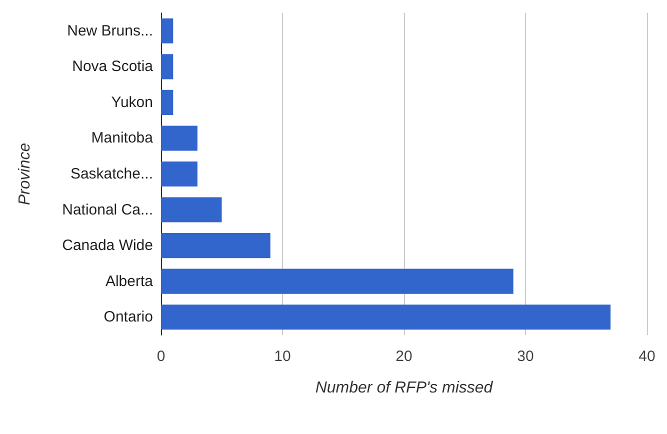 The height and width of the screenshot is (434, 667). What do you see at coordinates (25, 174) in the screenshot?
I see `y-axis-title: Province` at bounding box center [25, 174].